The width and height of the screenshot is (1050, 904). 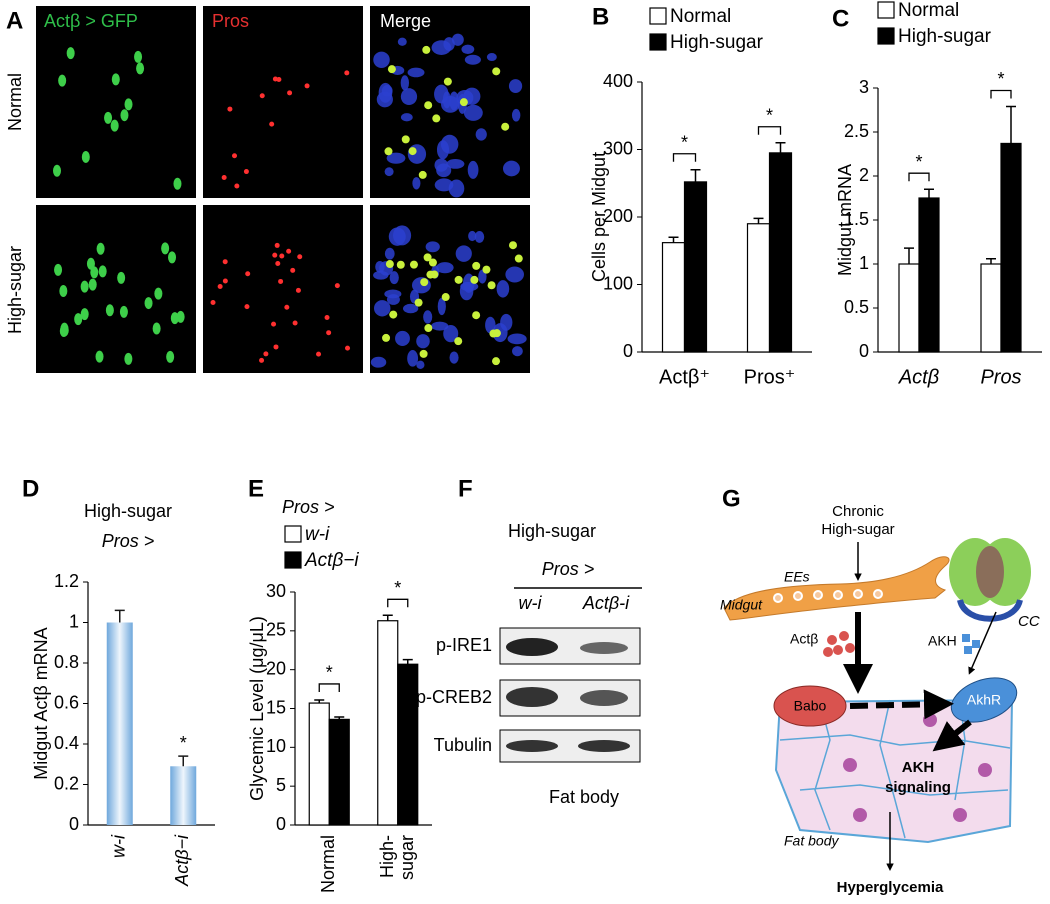 I want to click on lane-label: Actβ-i, so click(x=606, y=603).